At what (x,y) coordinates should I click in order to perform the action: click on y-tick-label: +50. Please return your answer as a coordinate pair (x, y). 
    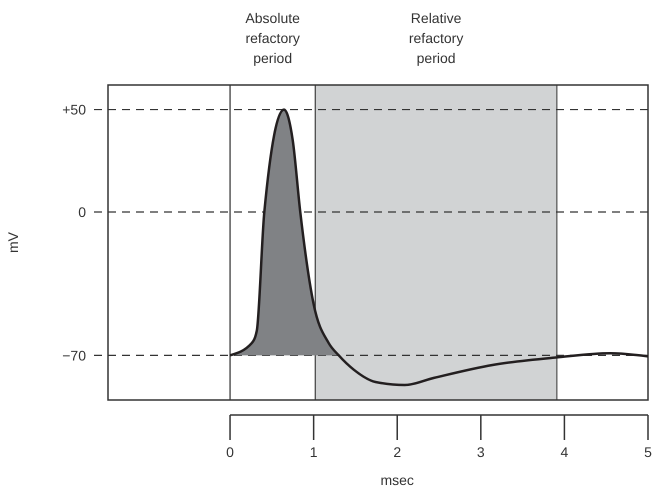
    Looking at the image, I should click on (74, 109).